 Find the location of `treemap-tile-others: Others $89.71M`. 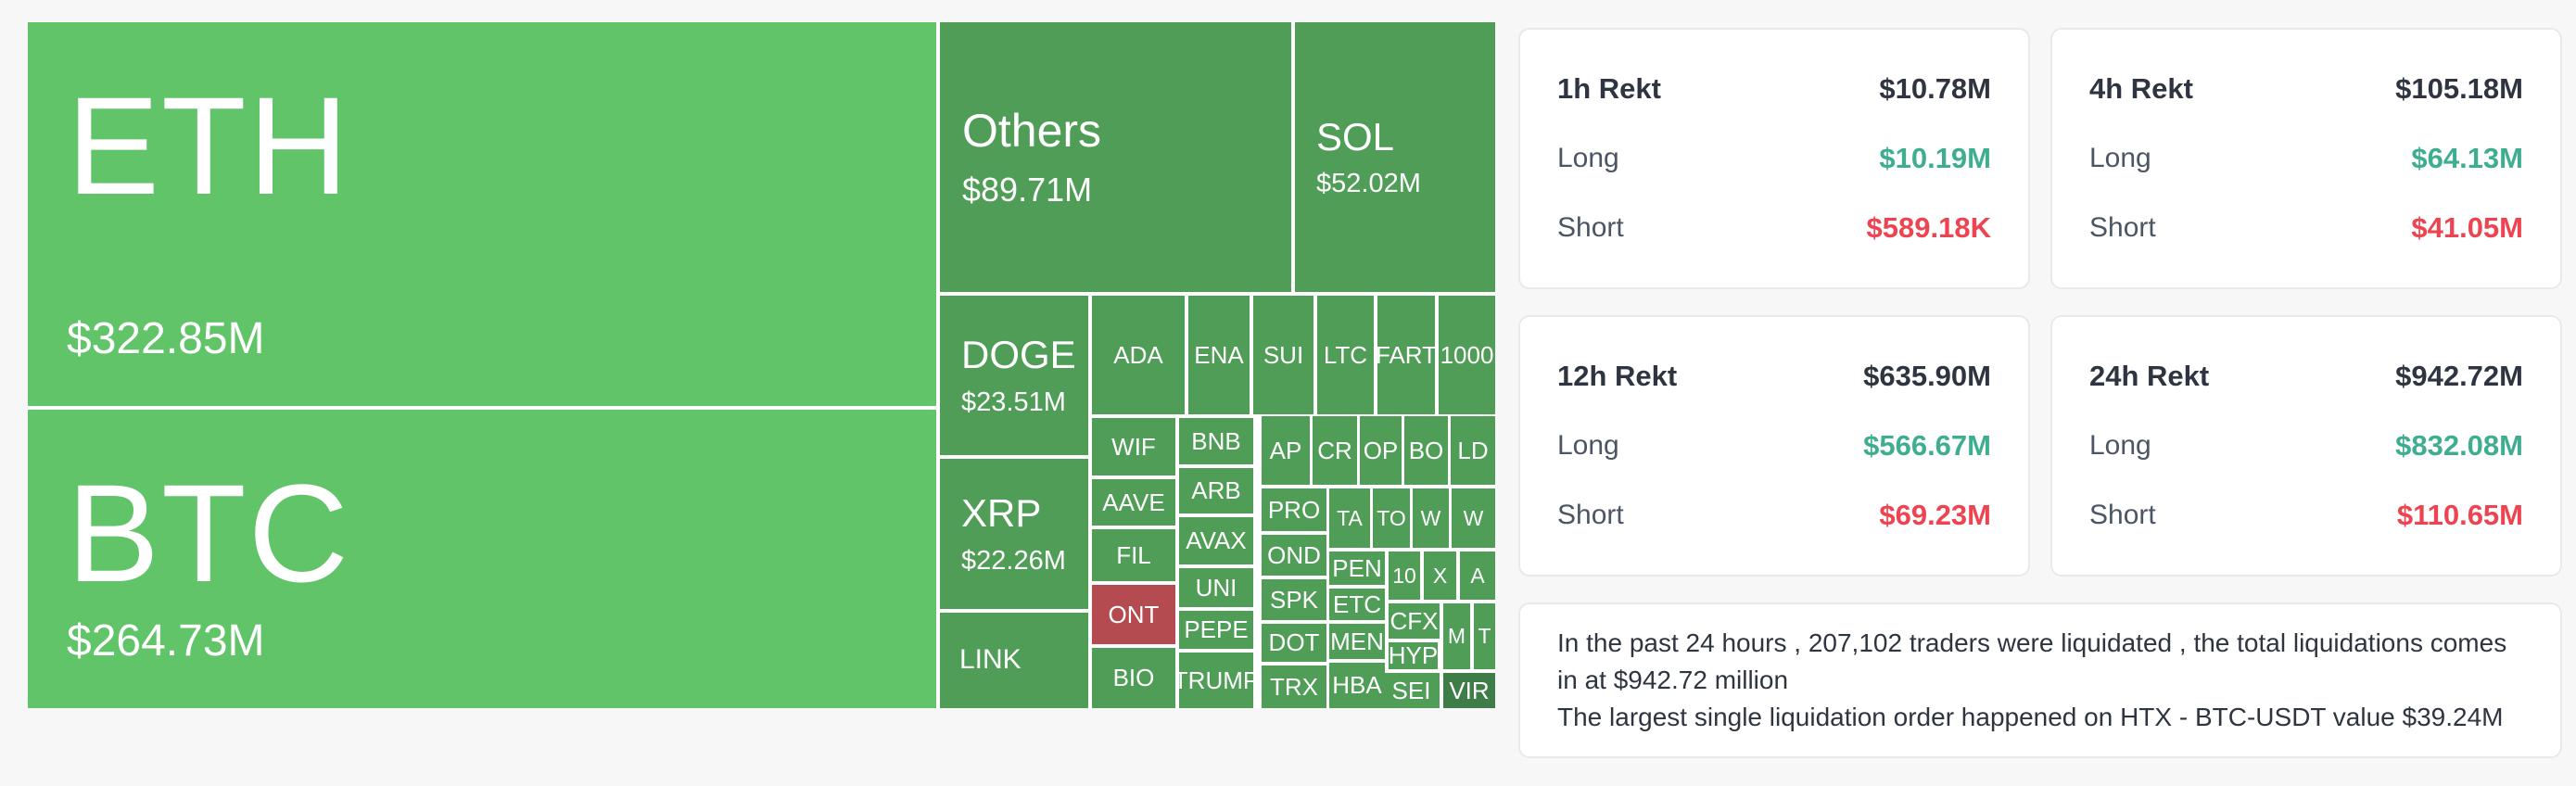

treemap-tile-others: Others $89.71M is located at coordinates (1115, 157).